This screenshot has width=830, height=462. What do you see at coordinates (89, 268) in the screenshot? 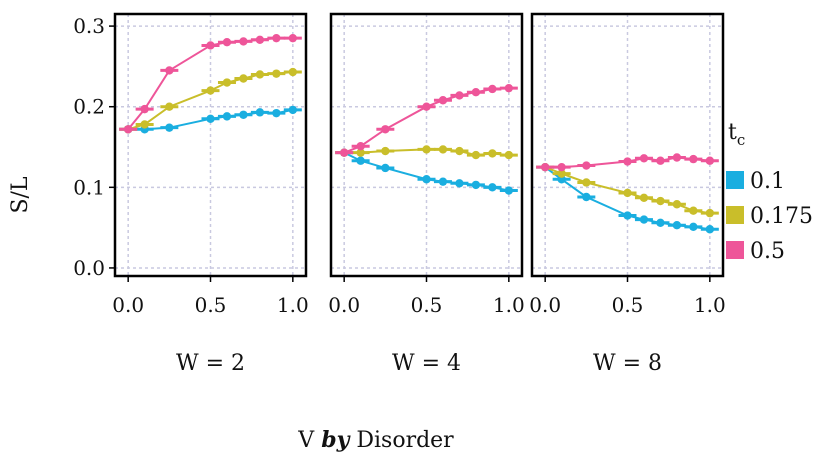
I see `y-tick-label: 0.0` at bounding box center [89, 268].